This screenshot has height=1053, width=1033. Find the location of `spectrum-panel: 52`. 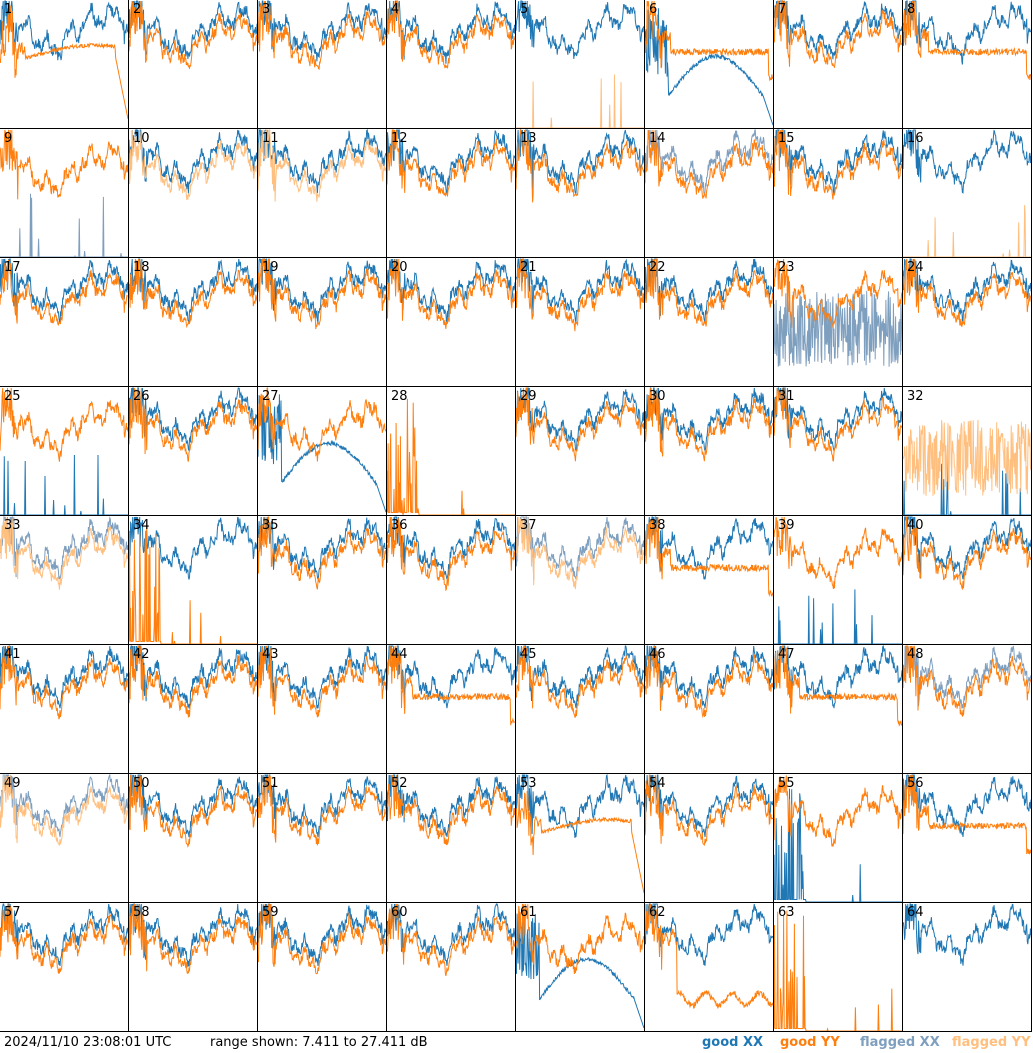

spectrum-panel: 52 is located at coordinates (451, 838).